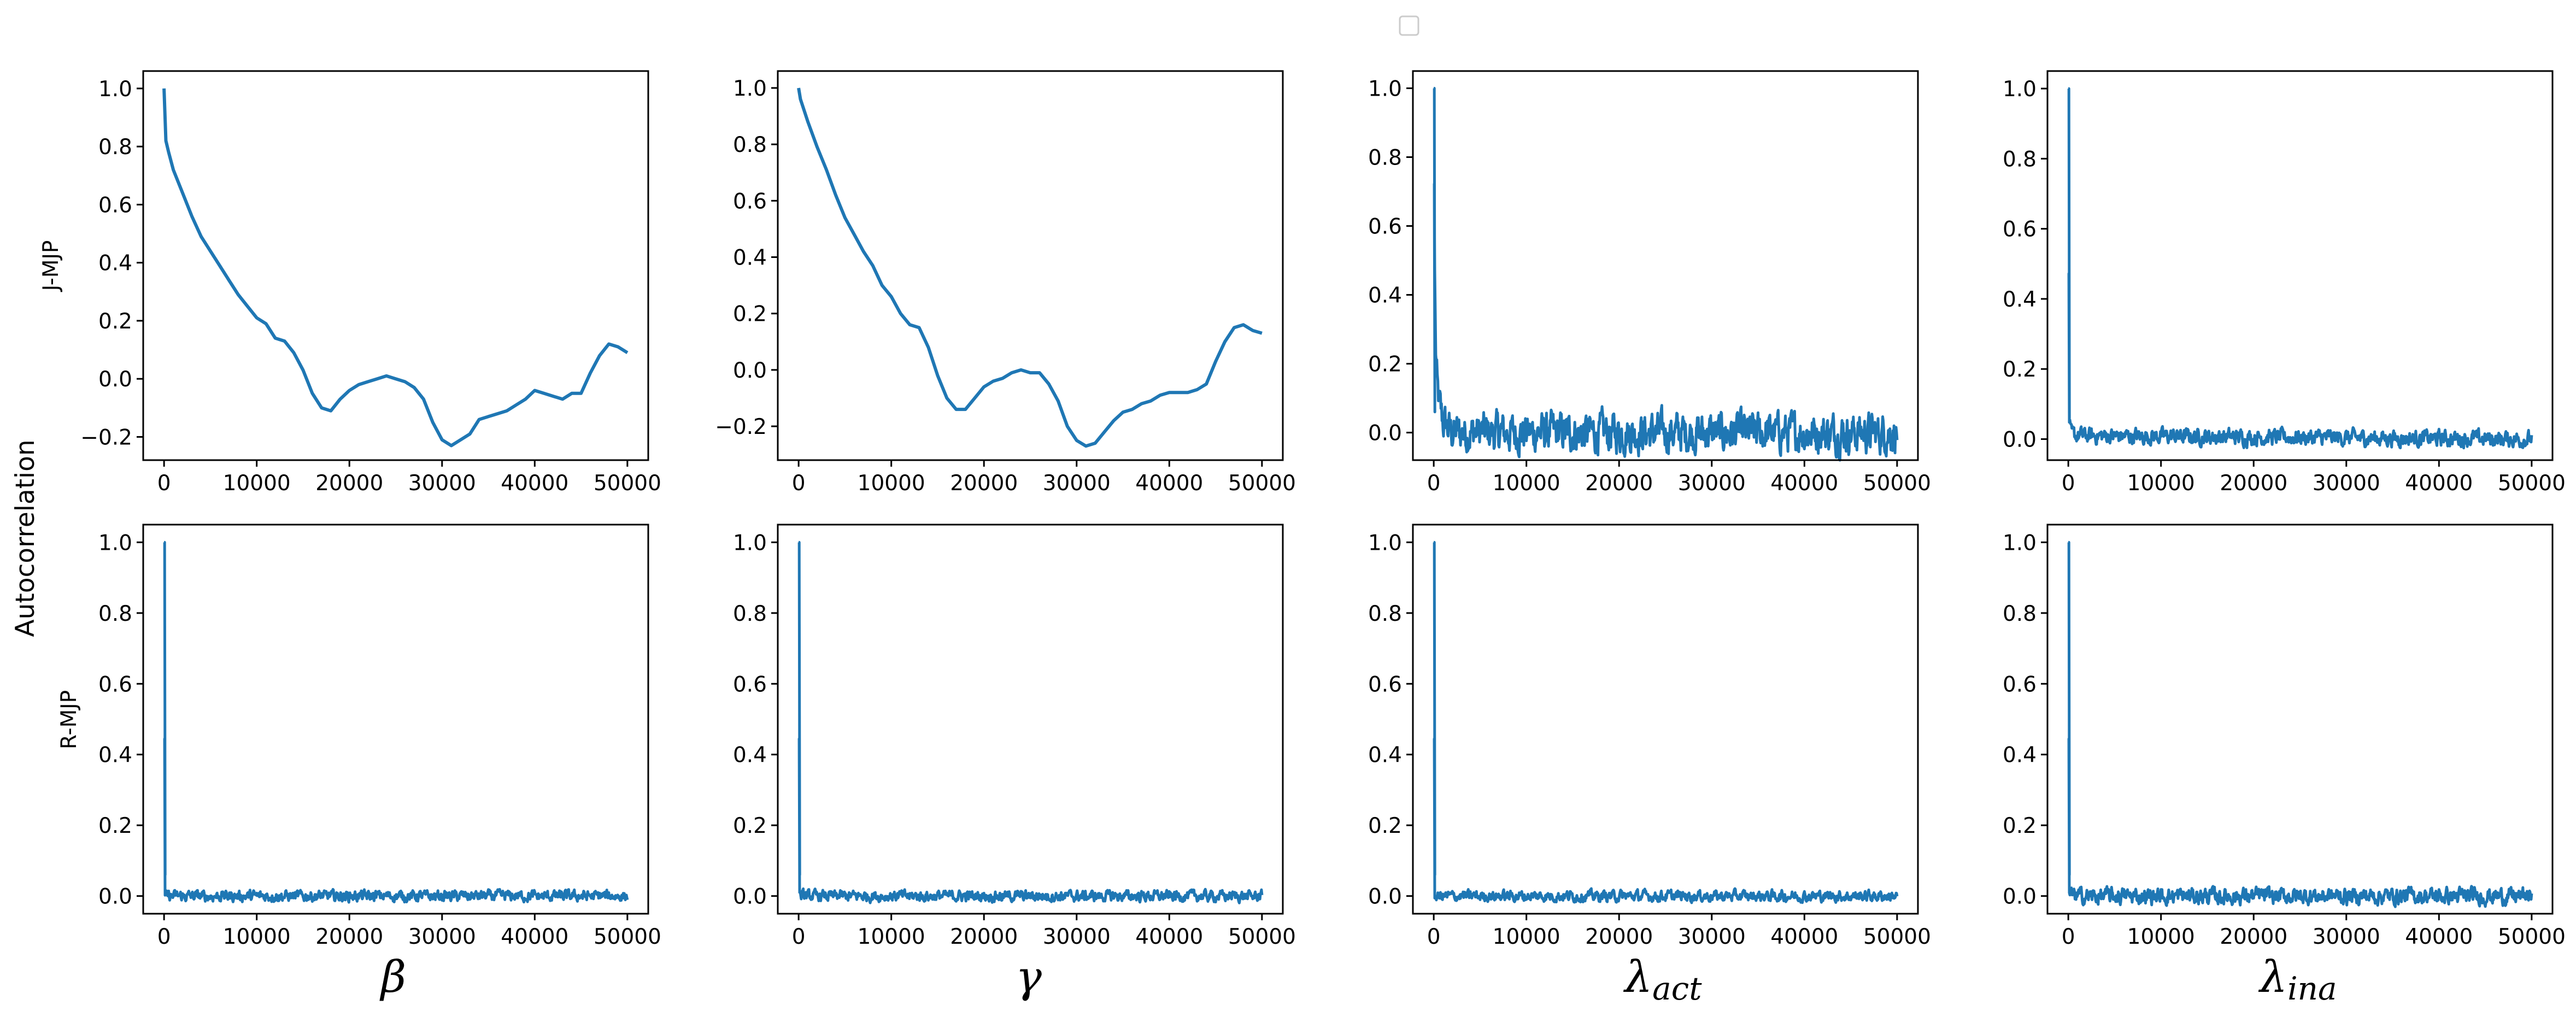 This screenshot has width=2576, height=1017. What do you see at coordinates (741, 427) in the screenshot?
I see `y-tick-label: −0.2` at bounding box center [741, 427].